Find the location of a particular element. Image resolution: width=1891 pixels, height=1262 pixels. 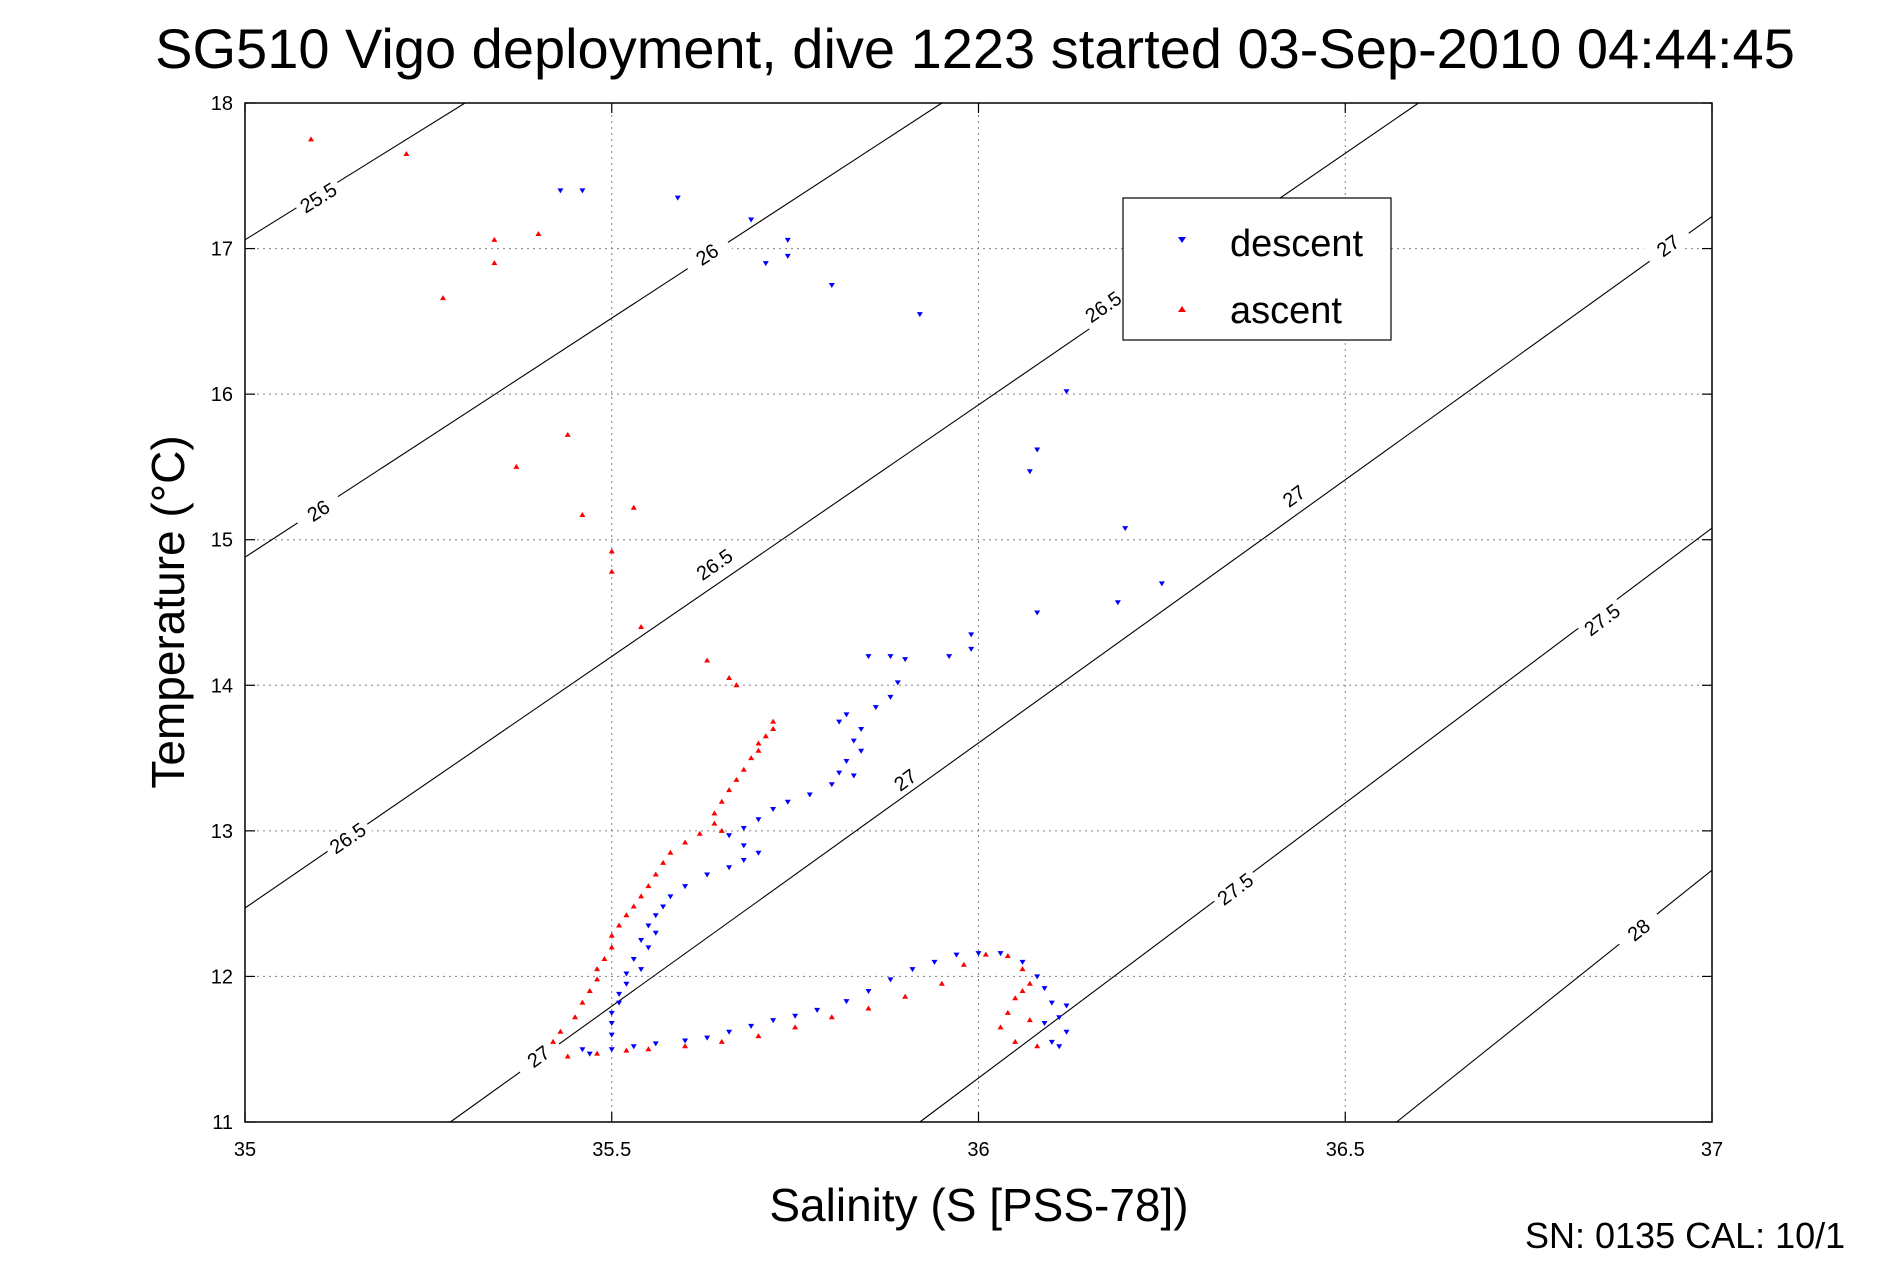

sigma-contour-line is located at coordinates (593, 330).